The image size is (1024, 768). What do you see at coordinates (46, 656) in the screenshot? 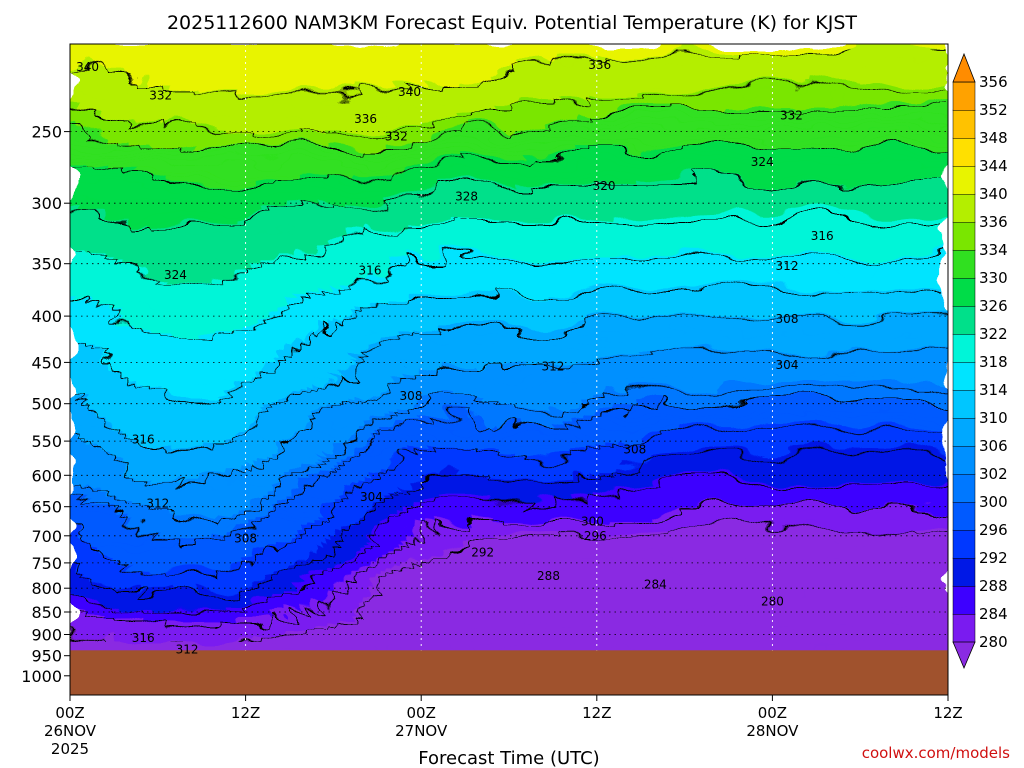
I see `y-tick-label: 950` at bounding box center [46, 656].